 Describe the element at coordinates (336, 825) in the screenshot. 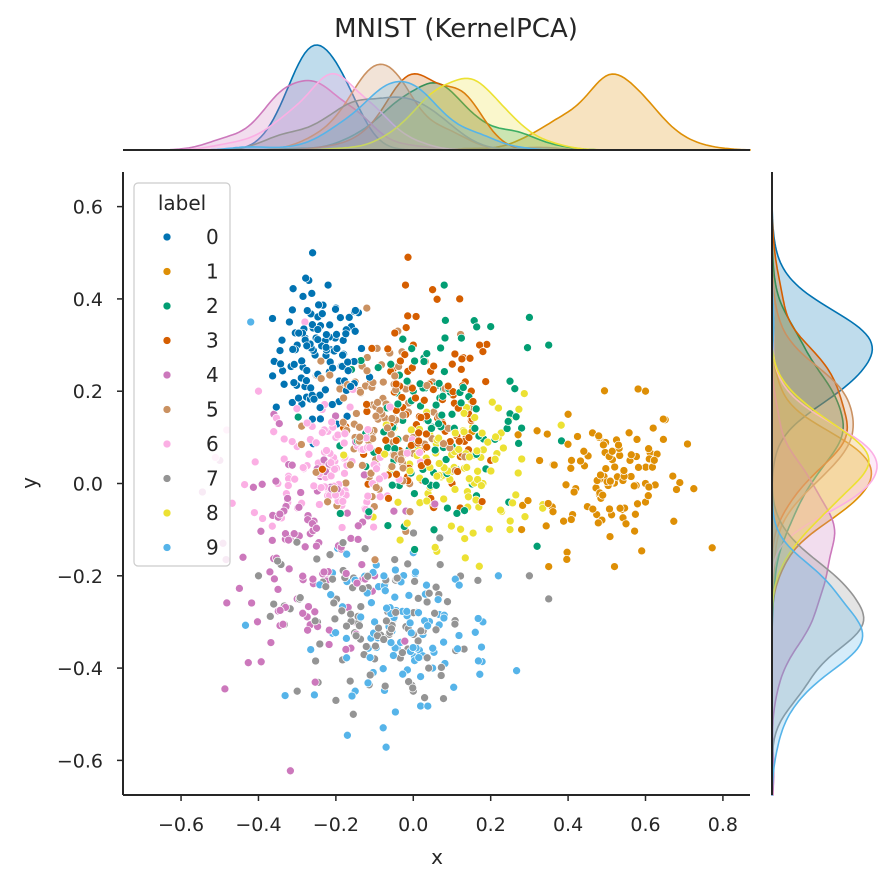

I see `x-tick-label: −0.2` at that location.